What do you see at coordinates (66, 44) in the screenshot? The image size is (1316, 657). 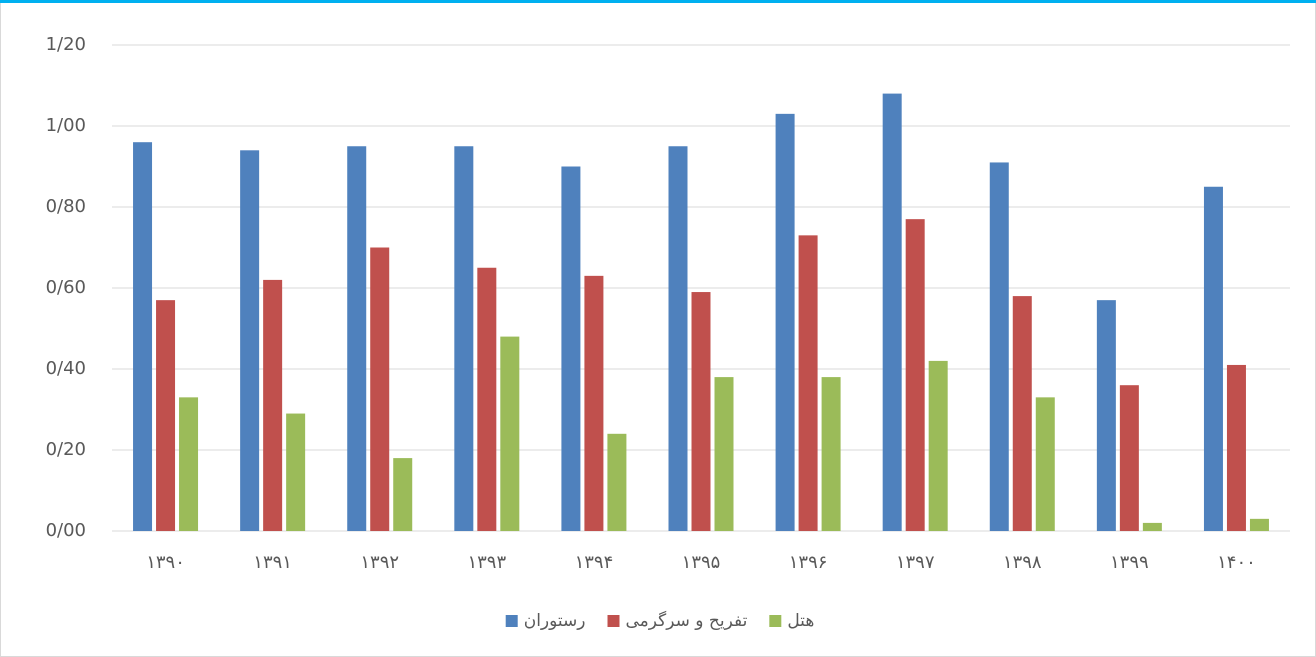 I see `y-tick-label: 1/20` at bounding box center [66, 44].